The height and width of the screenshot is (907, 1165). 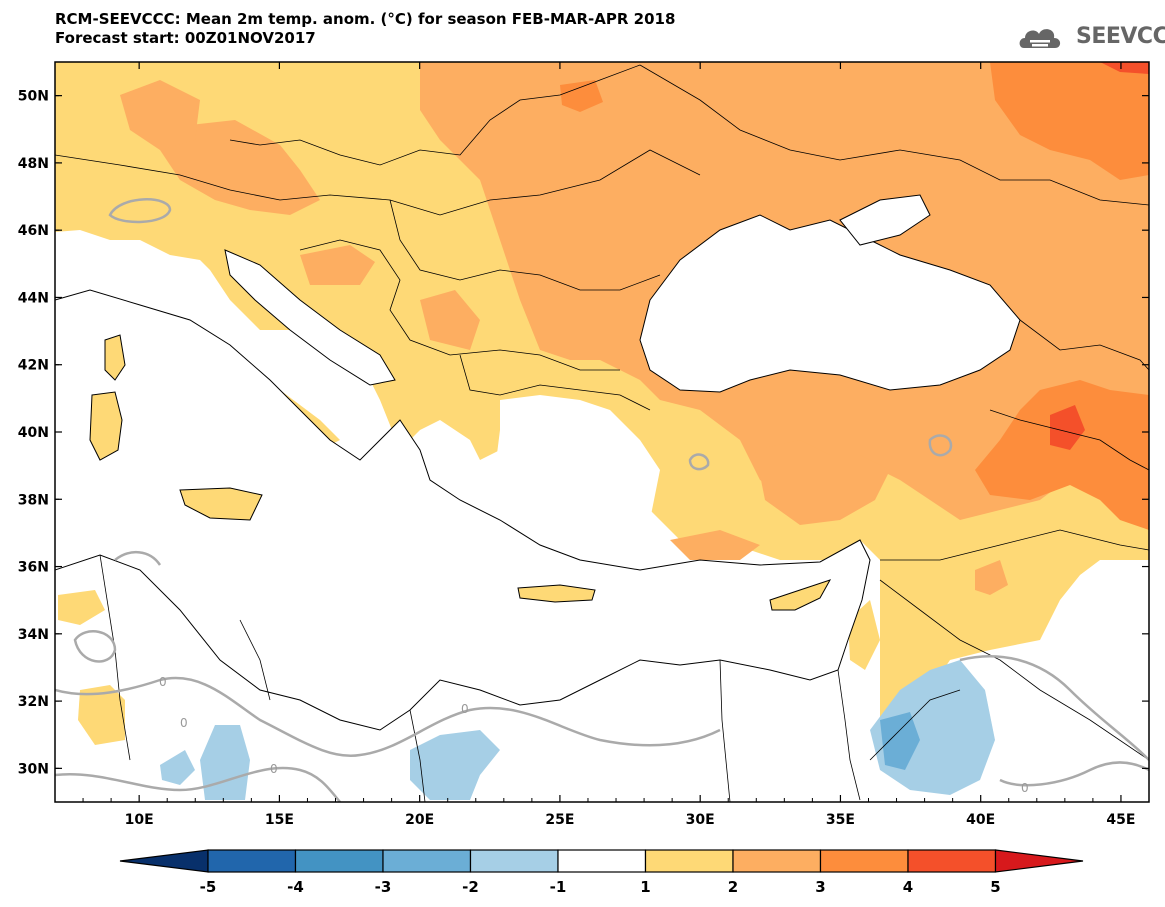 What do you see at coordinates (279, 820) in the screenshot?
I see `lon-tick-label: 15E` at bounding box center [279, 820].